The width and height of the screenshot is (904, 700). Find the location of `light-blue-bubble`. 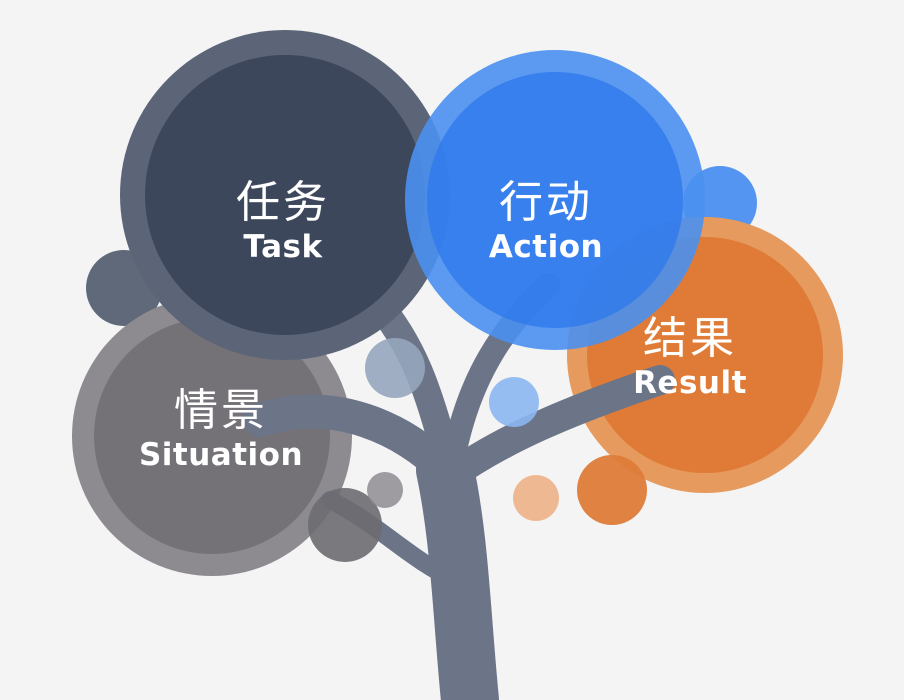

light-blue-bubble is located at coordinates (514, 402).